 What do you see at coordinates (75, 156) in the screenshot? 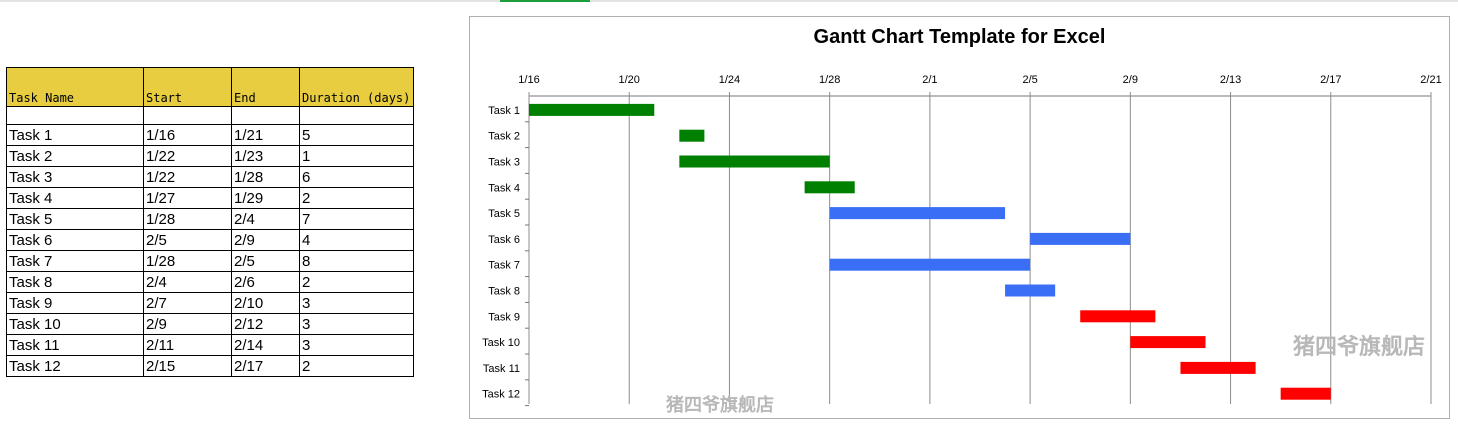
I see `table-cell: Task 2` at bounding box center [75, 156].